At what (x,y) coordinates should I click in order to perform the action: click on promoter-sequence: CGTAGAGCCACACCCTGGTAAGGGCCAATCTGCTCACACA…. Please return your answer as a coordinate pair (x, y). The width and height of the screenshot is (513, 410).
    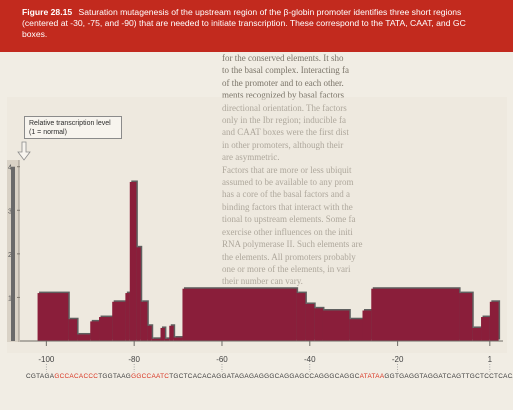
    Looking at the image, I should click on (269, 376).